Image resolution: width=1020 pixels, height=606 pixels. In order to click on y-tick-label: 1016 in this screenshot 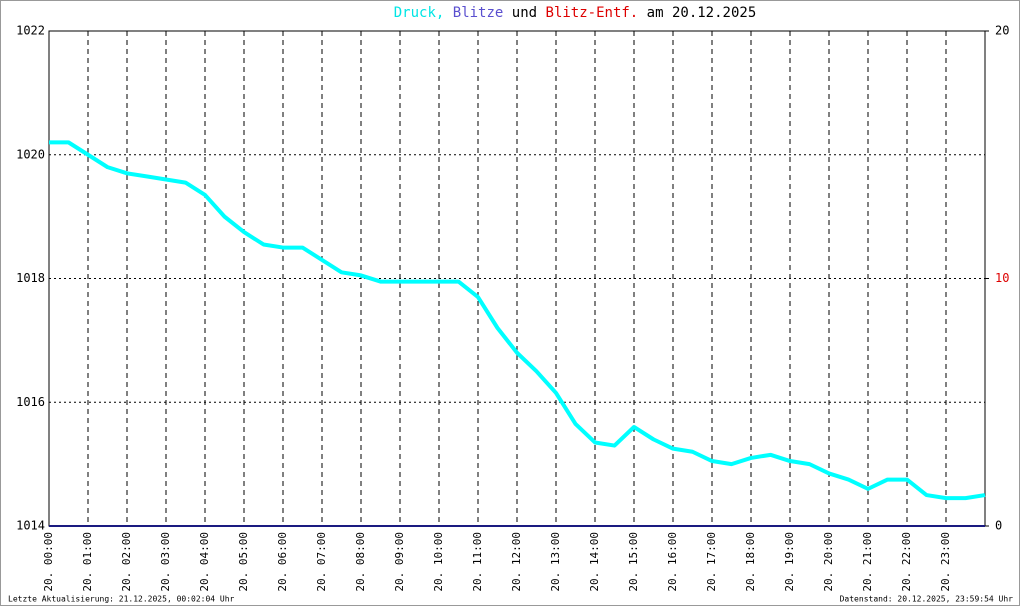, I will do `click(30, 402)`.